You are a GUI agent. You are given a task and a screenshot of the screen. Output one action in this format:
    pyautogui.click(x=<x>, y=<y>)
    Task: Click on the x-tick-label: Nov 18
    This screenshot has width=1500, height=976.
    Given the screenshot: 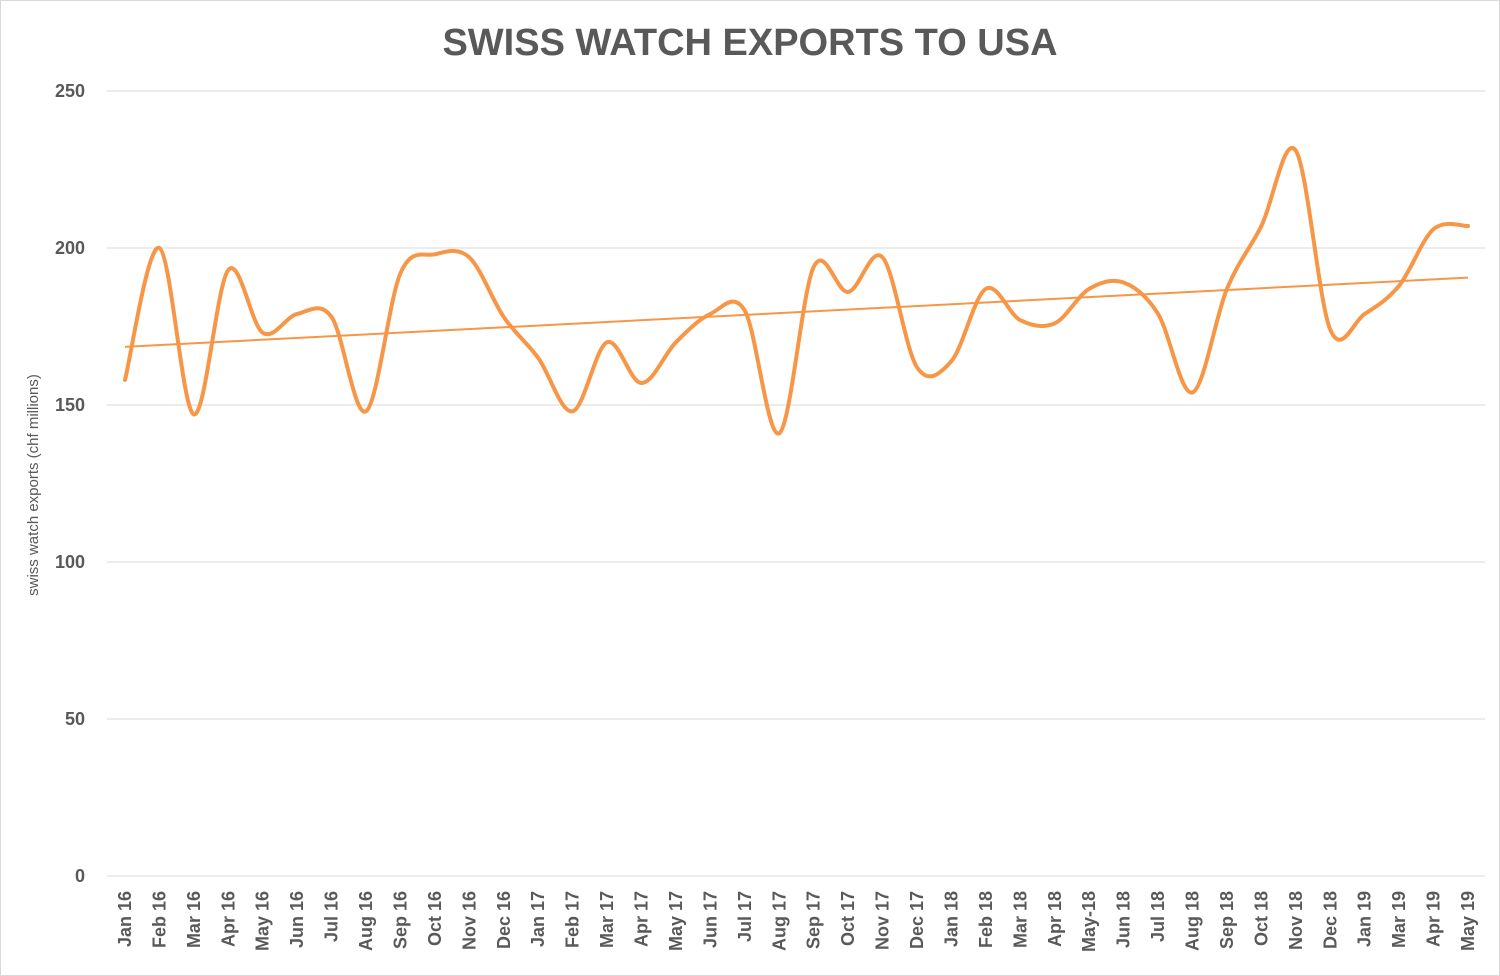 What is the action you would take?
    pyautogui.click(x=1296, y=920)
    